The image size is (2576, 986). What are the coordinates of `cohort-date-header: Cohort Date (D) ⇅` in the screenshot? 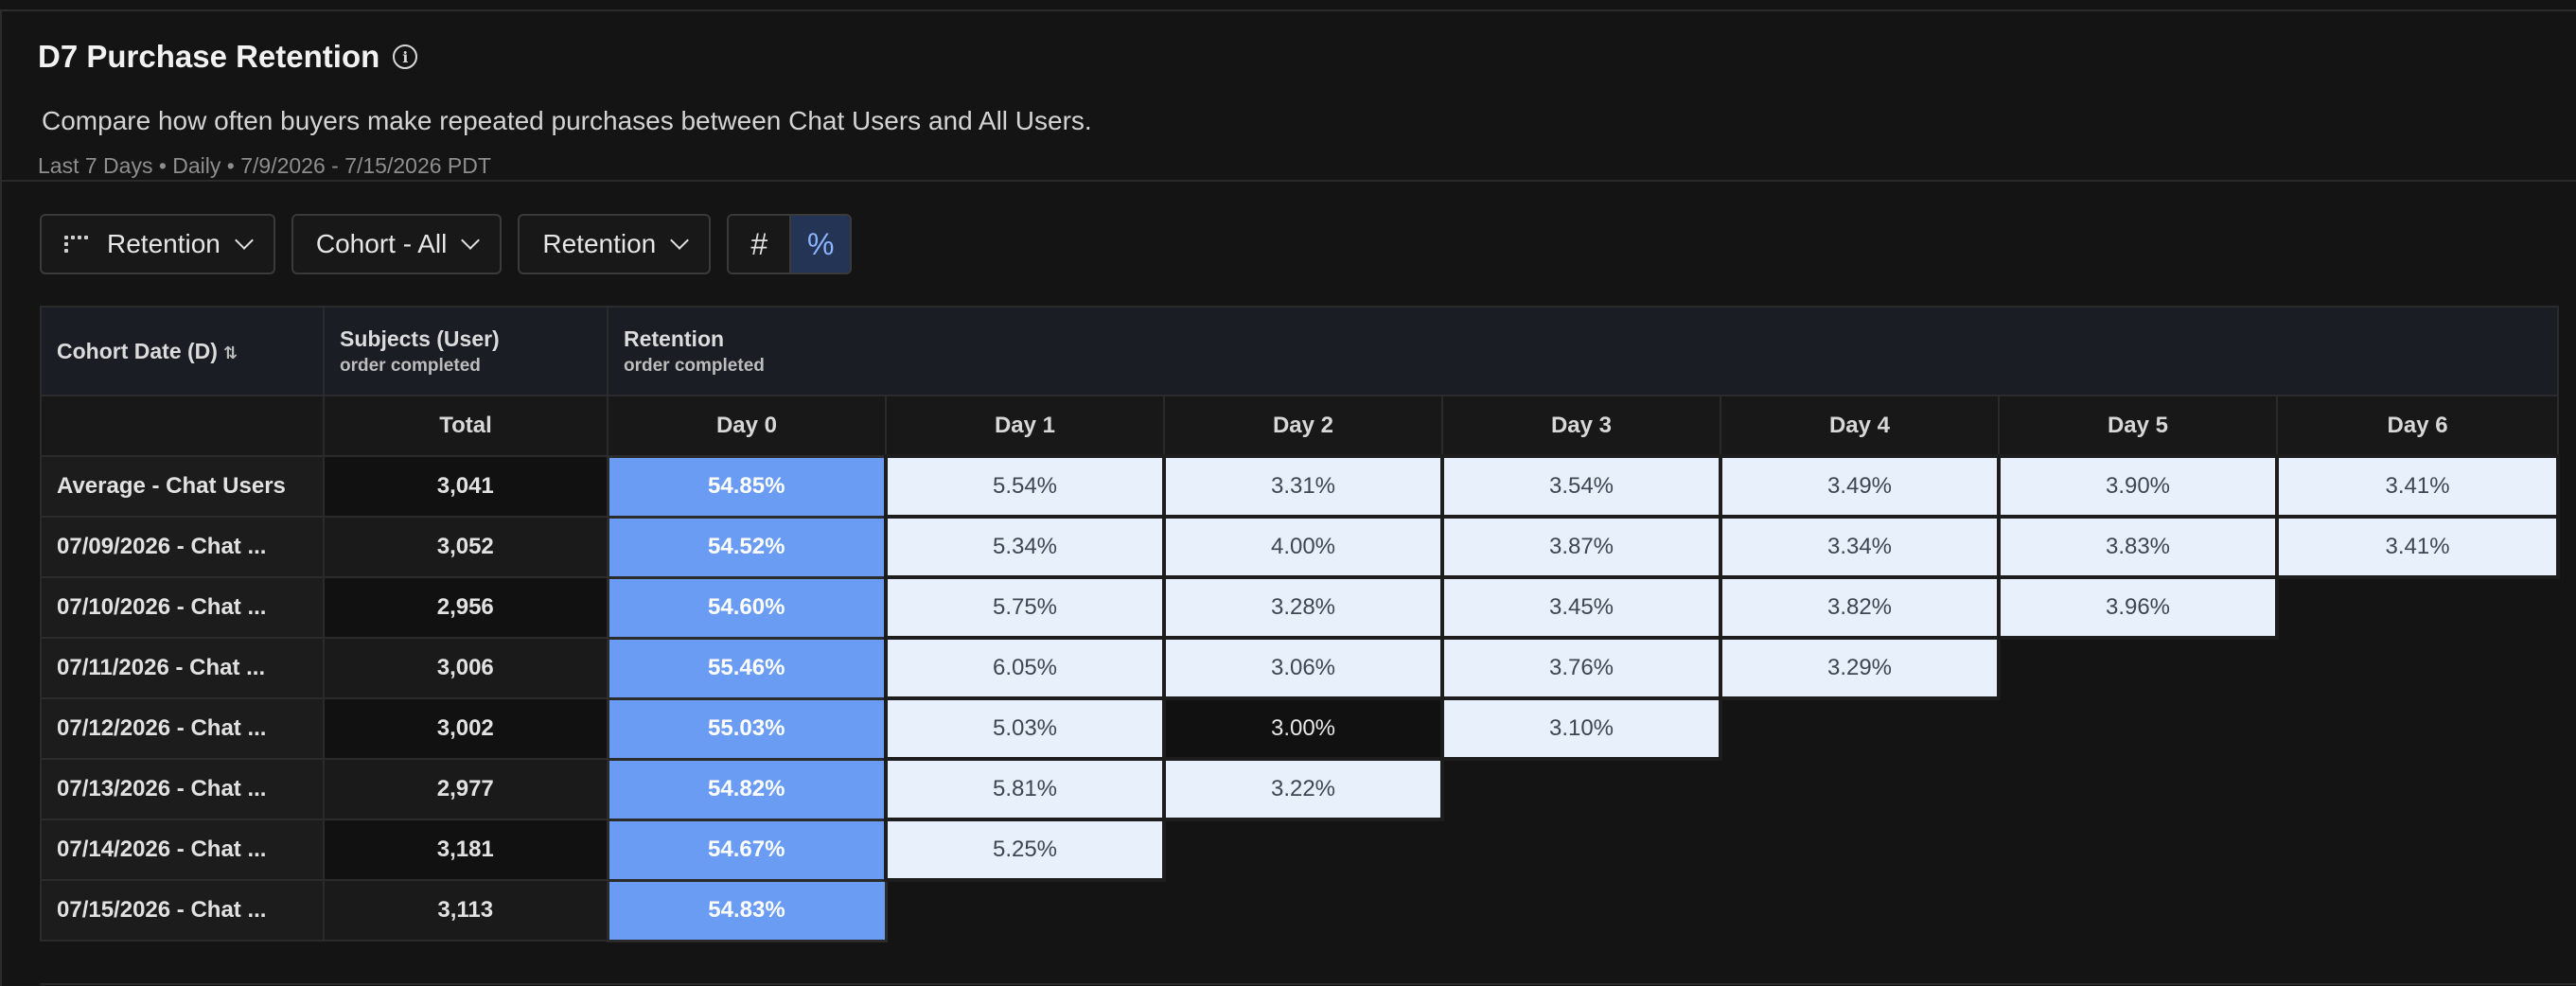 It's located at (182, 351).